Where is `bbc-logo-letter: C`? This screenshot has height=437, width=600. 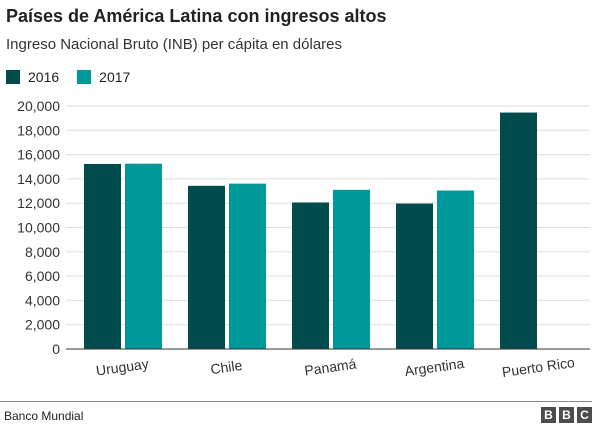 bbc-logo-letter: C is located at coordinates (584, 415).